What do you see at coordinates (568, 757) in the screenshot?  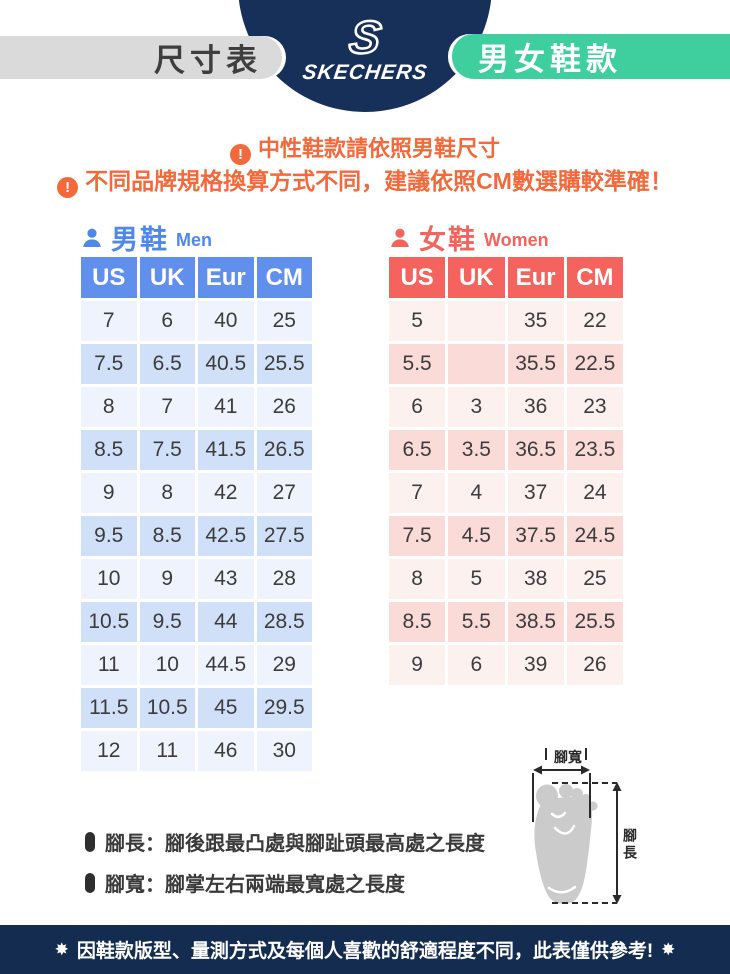 I see `foot-width-label: 腳寬` at bounding box center [568, 757].